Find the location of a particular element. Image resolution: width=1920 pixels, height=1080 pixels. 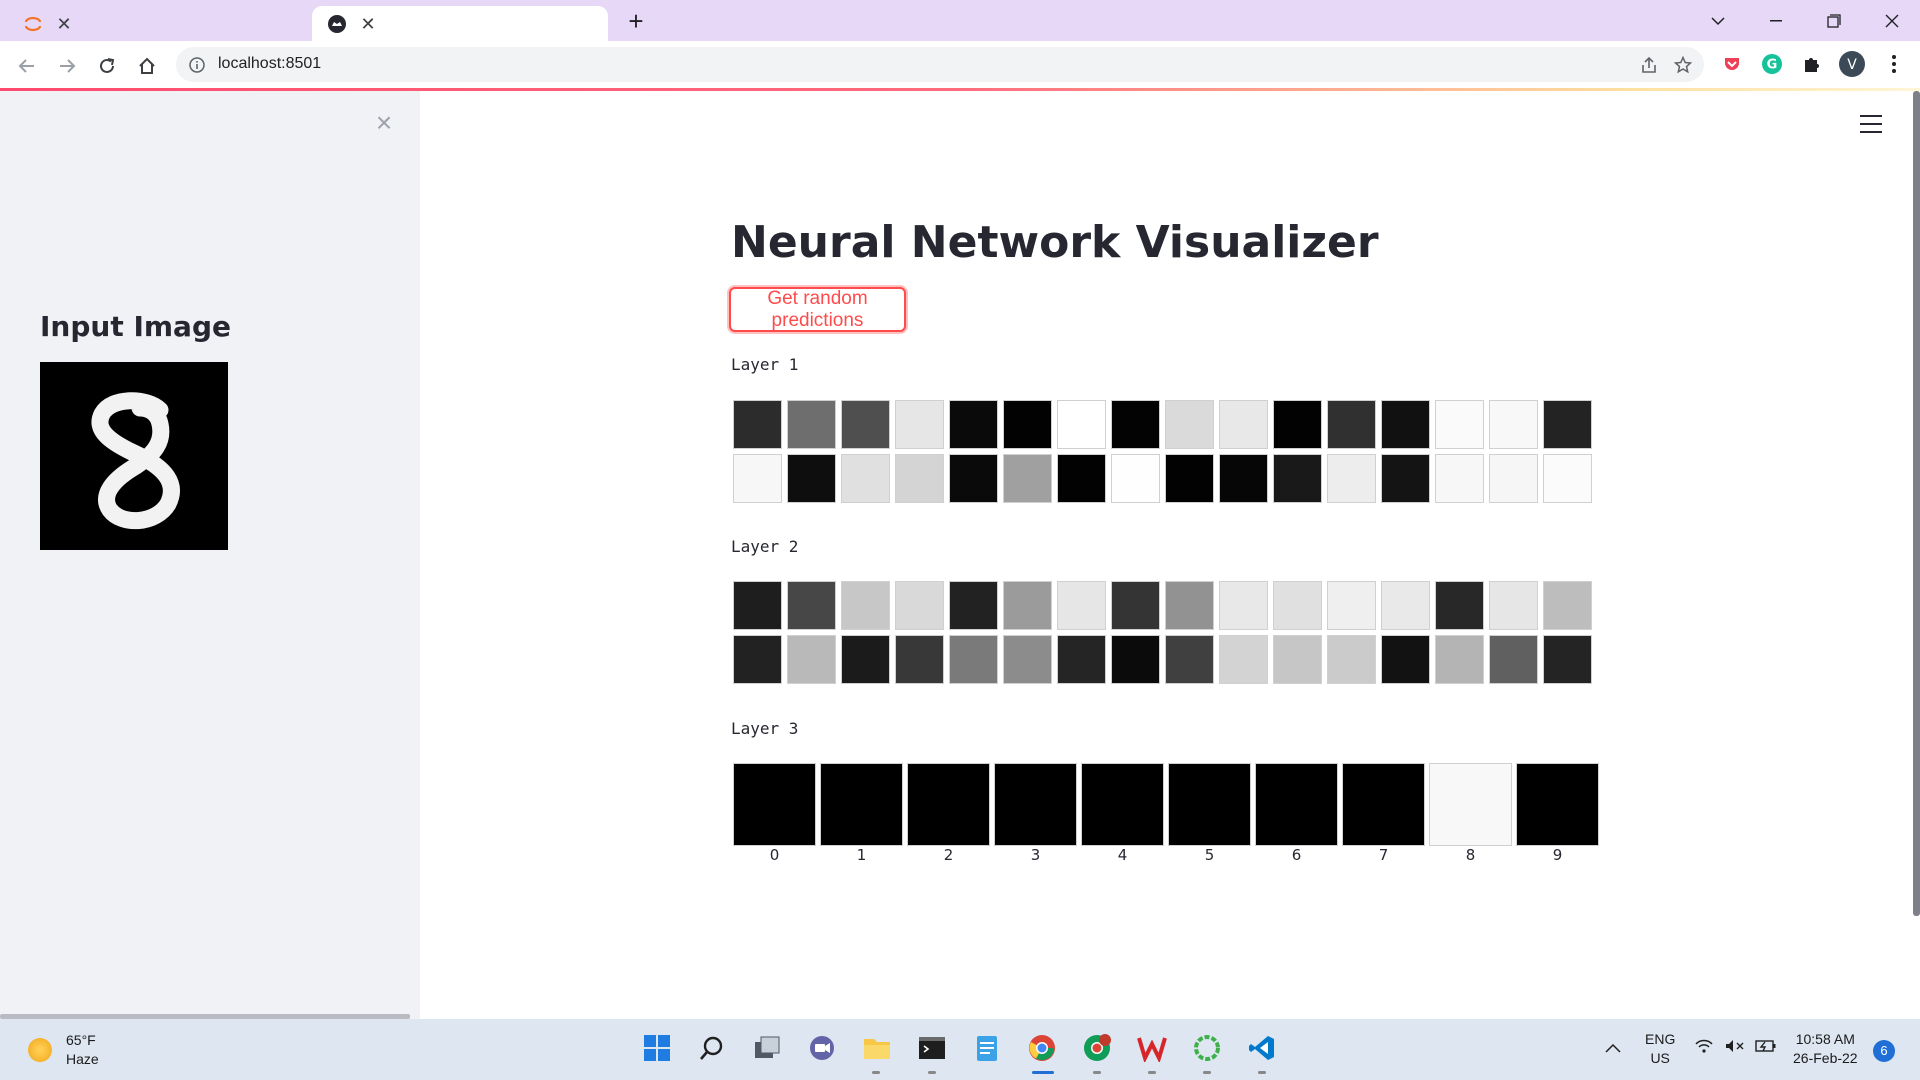

output-neuron: 8 is located at coordinates (1470, 813).